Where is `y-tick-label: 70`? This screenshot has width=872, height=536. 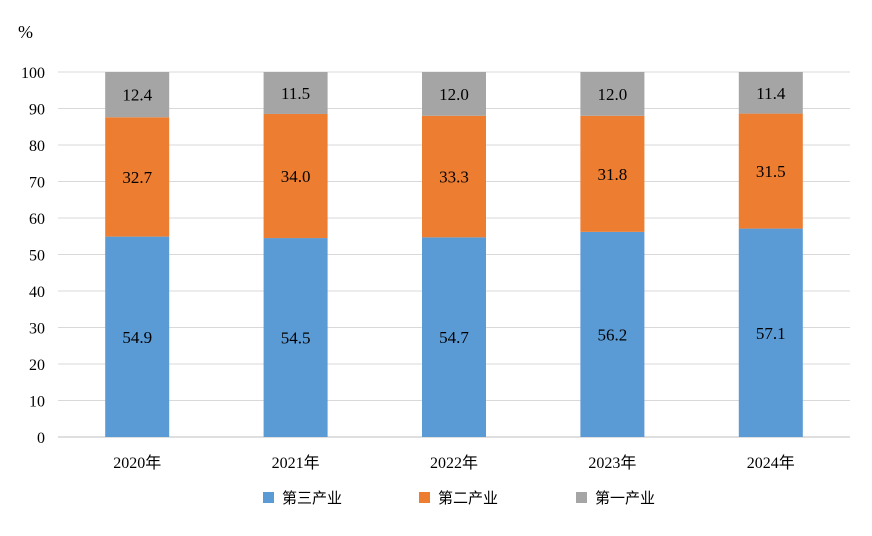 y-tick-label: 70 is located at coordinates (37, 183).